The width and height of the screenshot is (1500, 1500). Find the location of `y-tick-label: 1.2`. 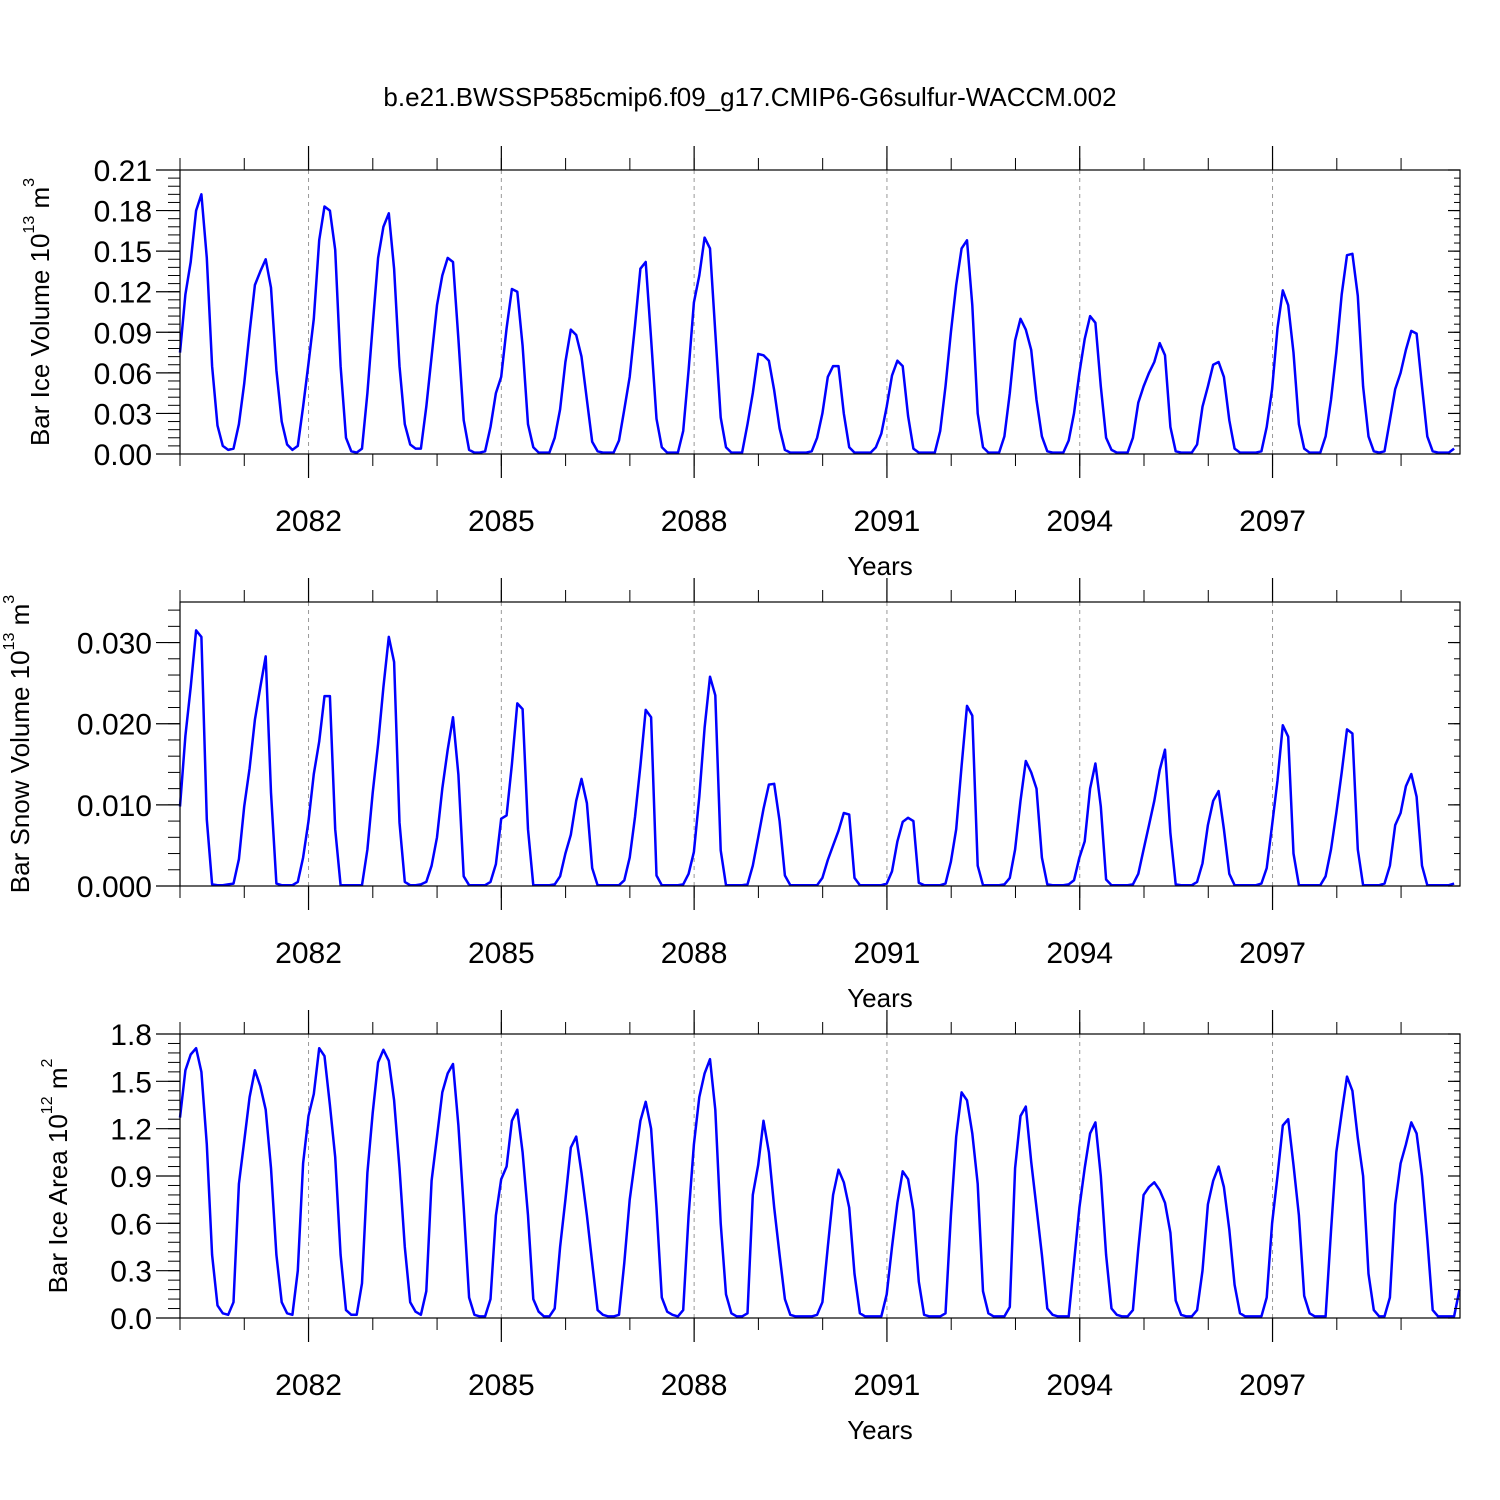

y-tick-label: 1.2 is located at coordinates (131, 1130).